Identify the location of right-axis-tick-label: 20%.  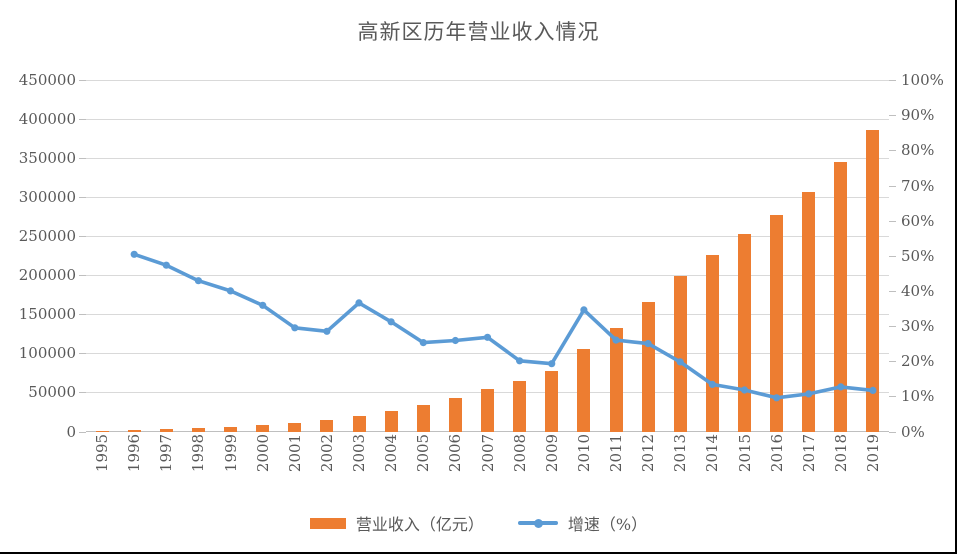
(918, 361).